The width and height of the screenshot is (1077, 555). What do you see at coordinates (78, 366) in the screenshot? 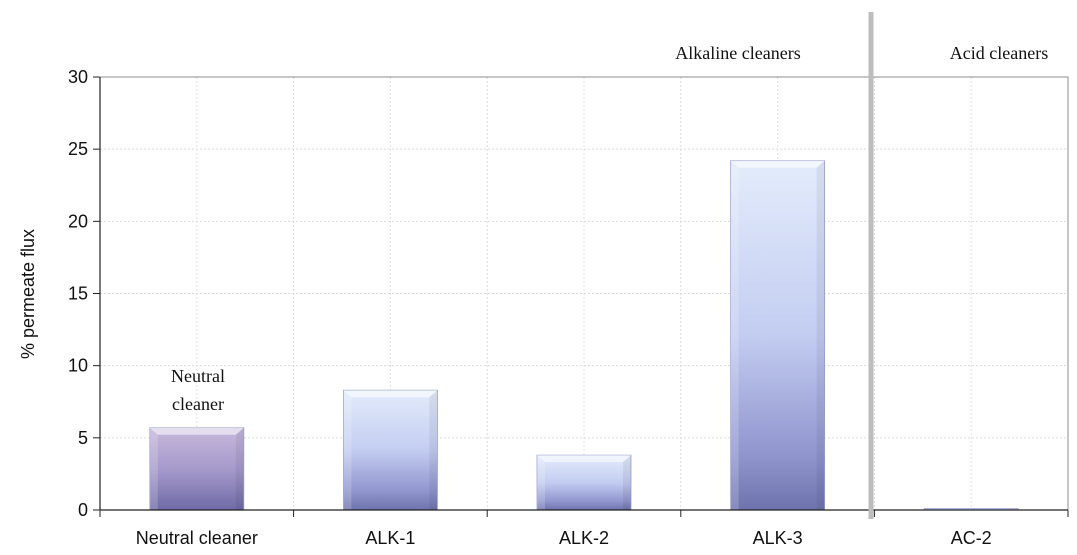
I see `y-tick-label-10: 10` at bounding box center [78, 366].